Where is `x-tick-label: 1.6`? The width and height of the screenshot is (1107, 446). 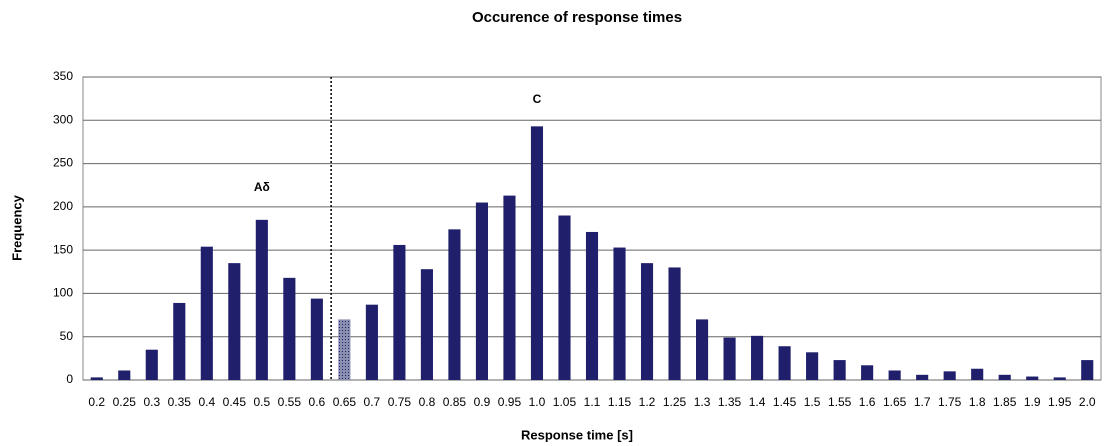 x-tick-label: 1.6 is located at coordinates (867, 402).